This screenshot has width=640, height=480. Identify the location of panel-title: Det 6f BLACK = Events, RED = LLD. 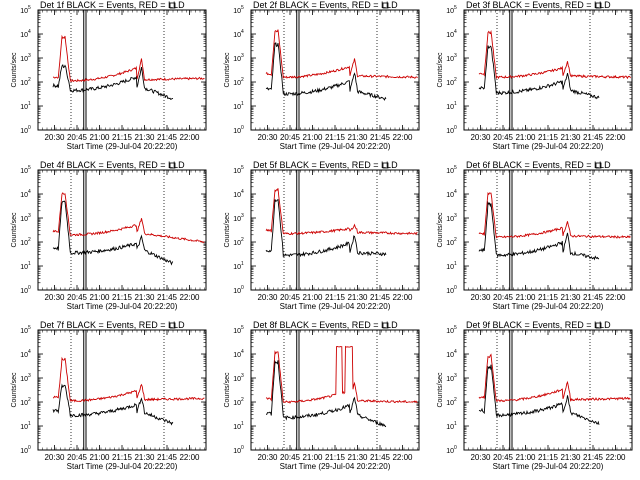
(538, 165).